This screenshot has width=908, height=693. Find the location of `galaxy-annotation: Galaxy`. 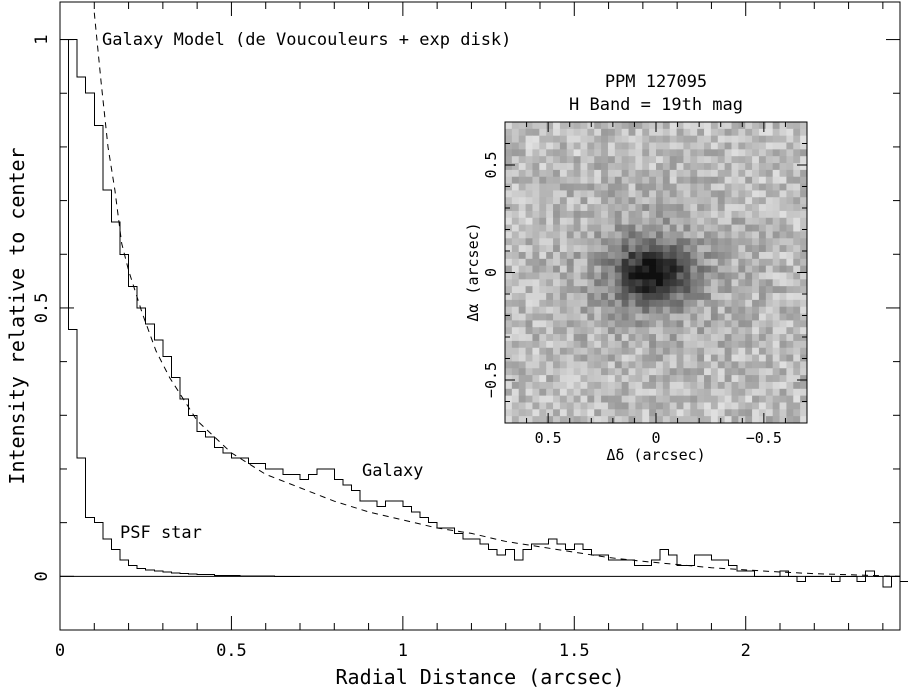

galaxy-annotation: Galaxy is located at coordinates (392, 471).